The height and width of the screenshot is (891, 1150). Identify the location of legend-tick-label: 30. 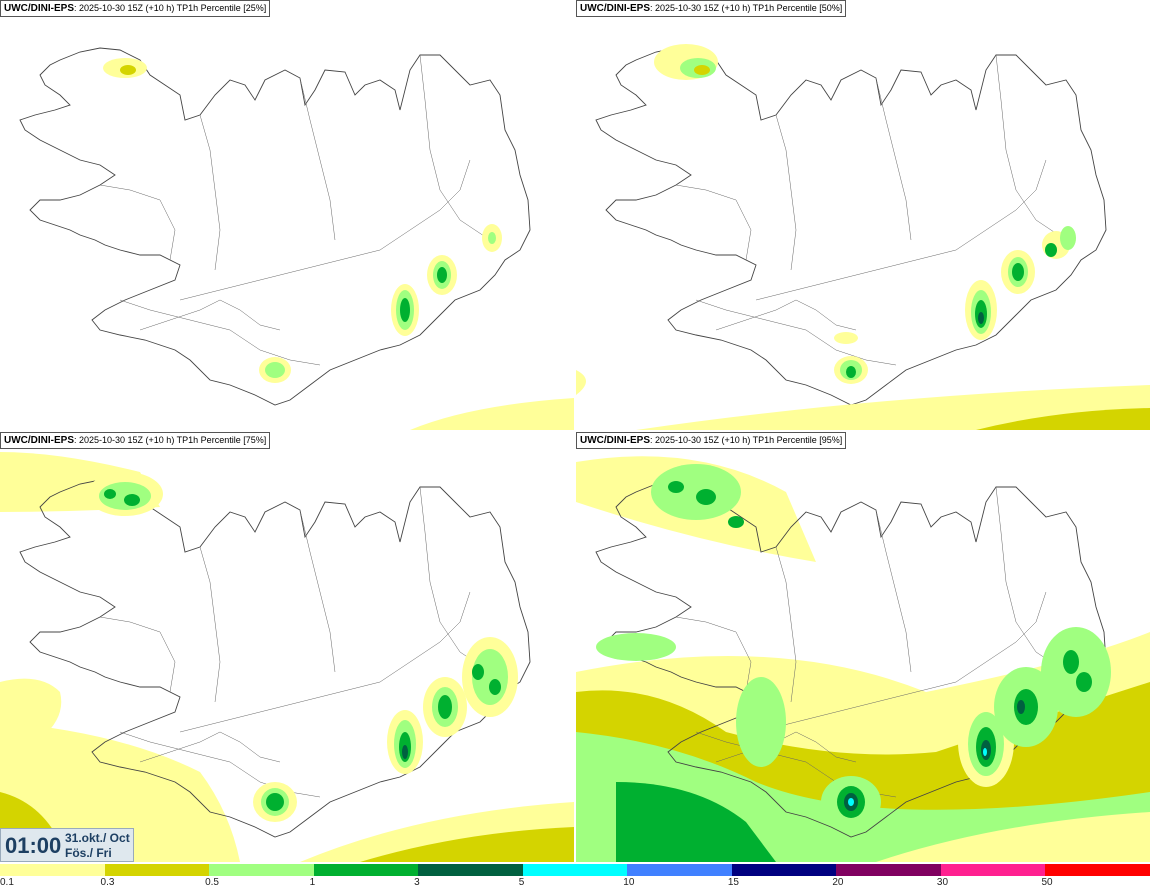
(942, 882).